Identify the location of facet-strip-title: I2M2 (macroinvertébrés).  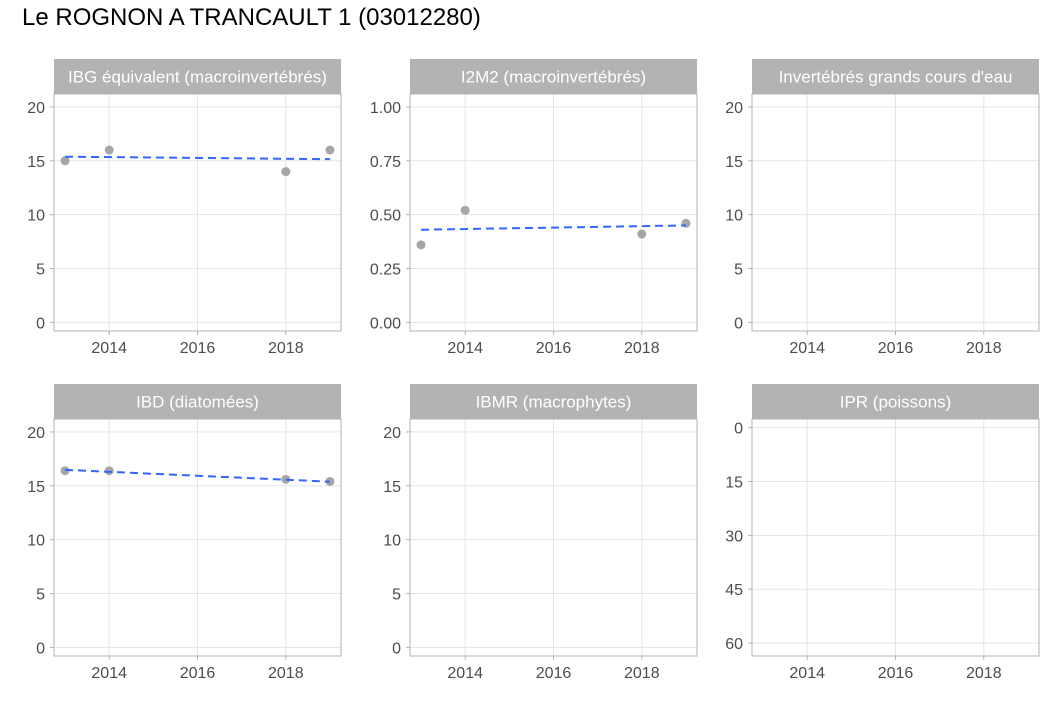
(553, 77).